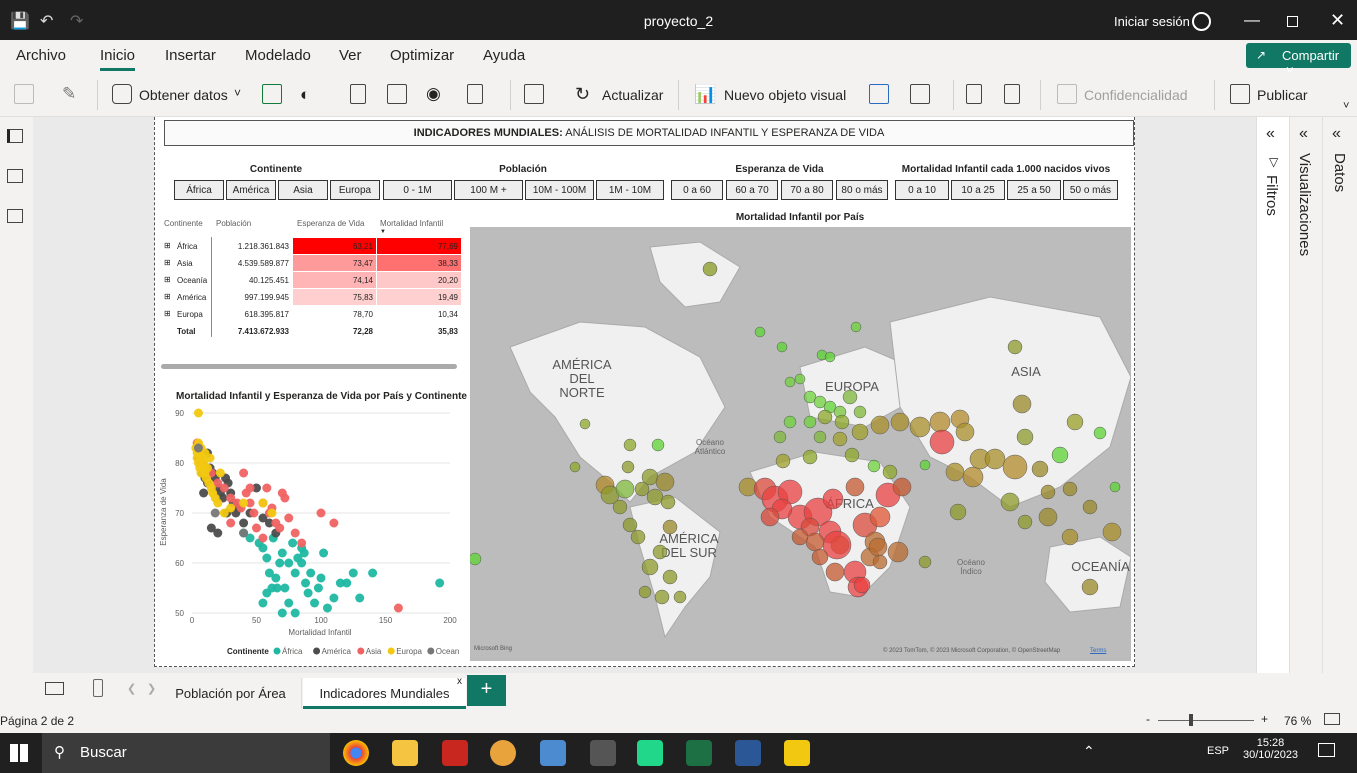 The height and width of the screenshot is (773, 1357). Describe the element at coordinates (272, 94) in the screenshot. I see `excel-icon` at that location.